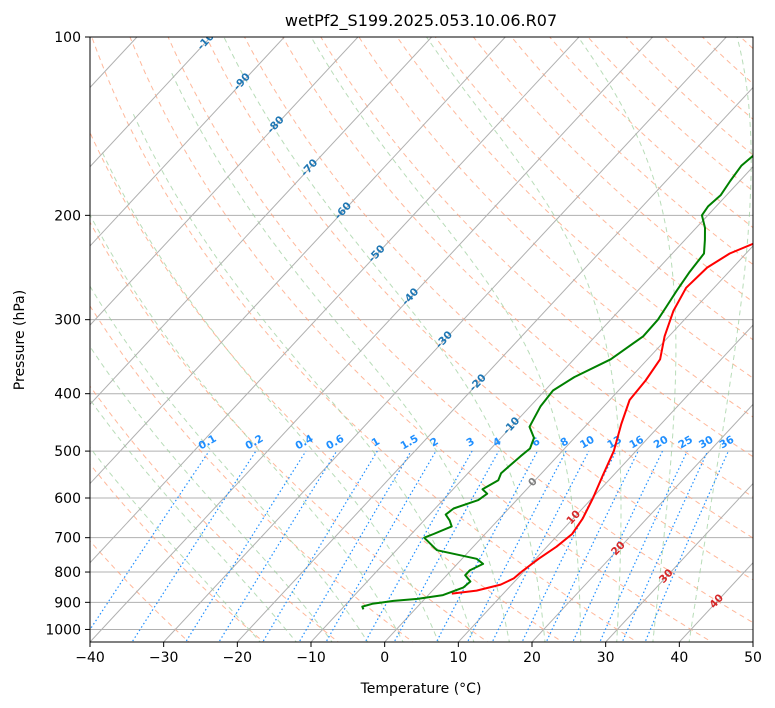 This screenshot has width=775, height=708. What do you see at coordinates (67, 539) in the screenshot?
I see `y-tick-label: 700` at bounding box center [67, 539].